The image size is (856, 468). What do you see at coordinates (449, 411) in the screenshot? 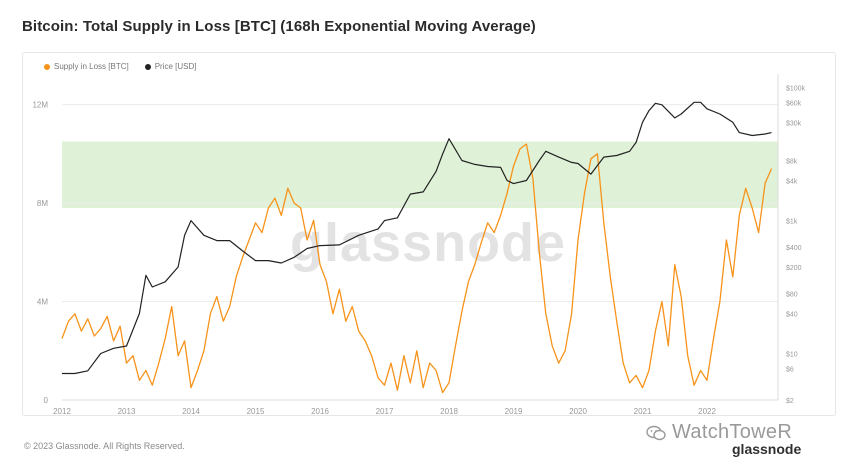
I see `x-tick-label: 2018` at bounding box center [449, 411].